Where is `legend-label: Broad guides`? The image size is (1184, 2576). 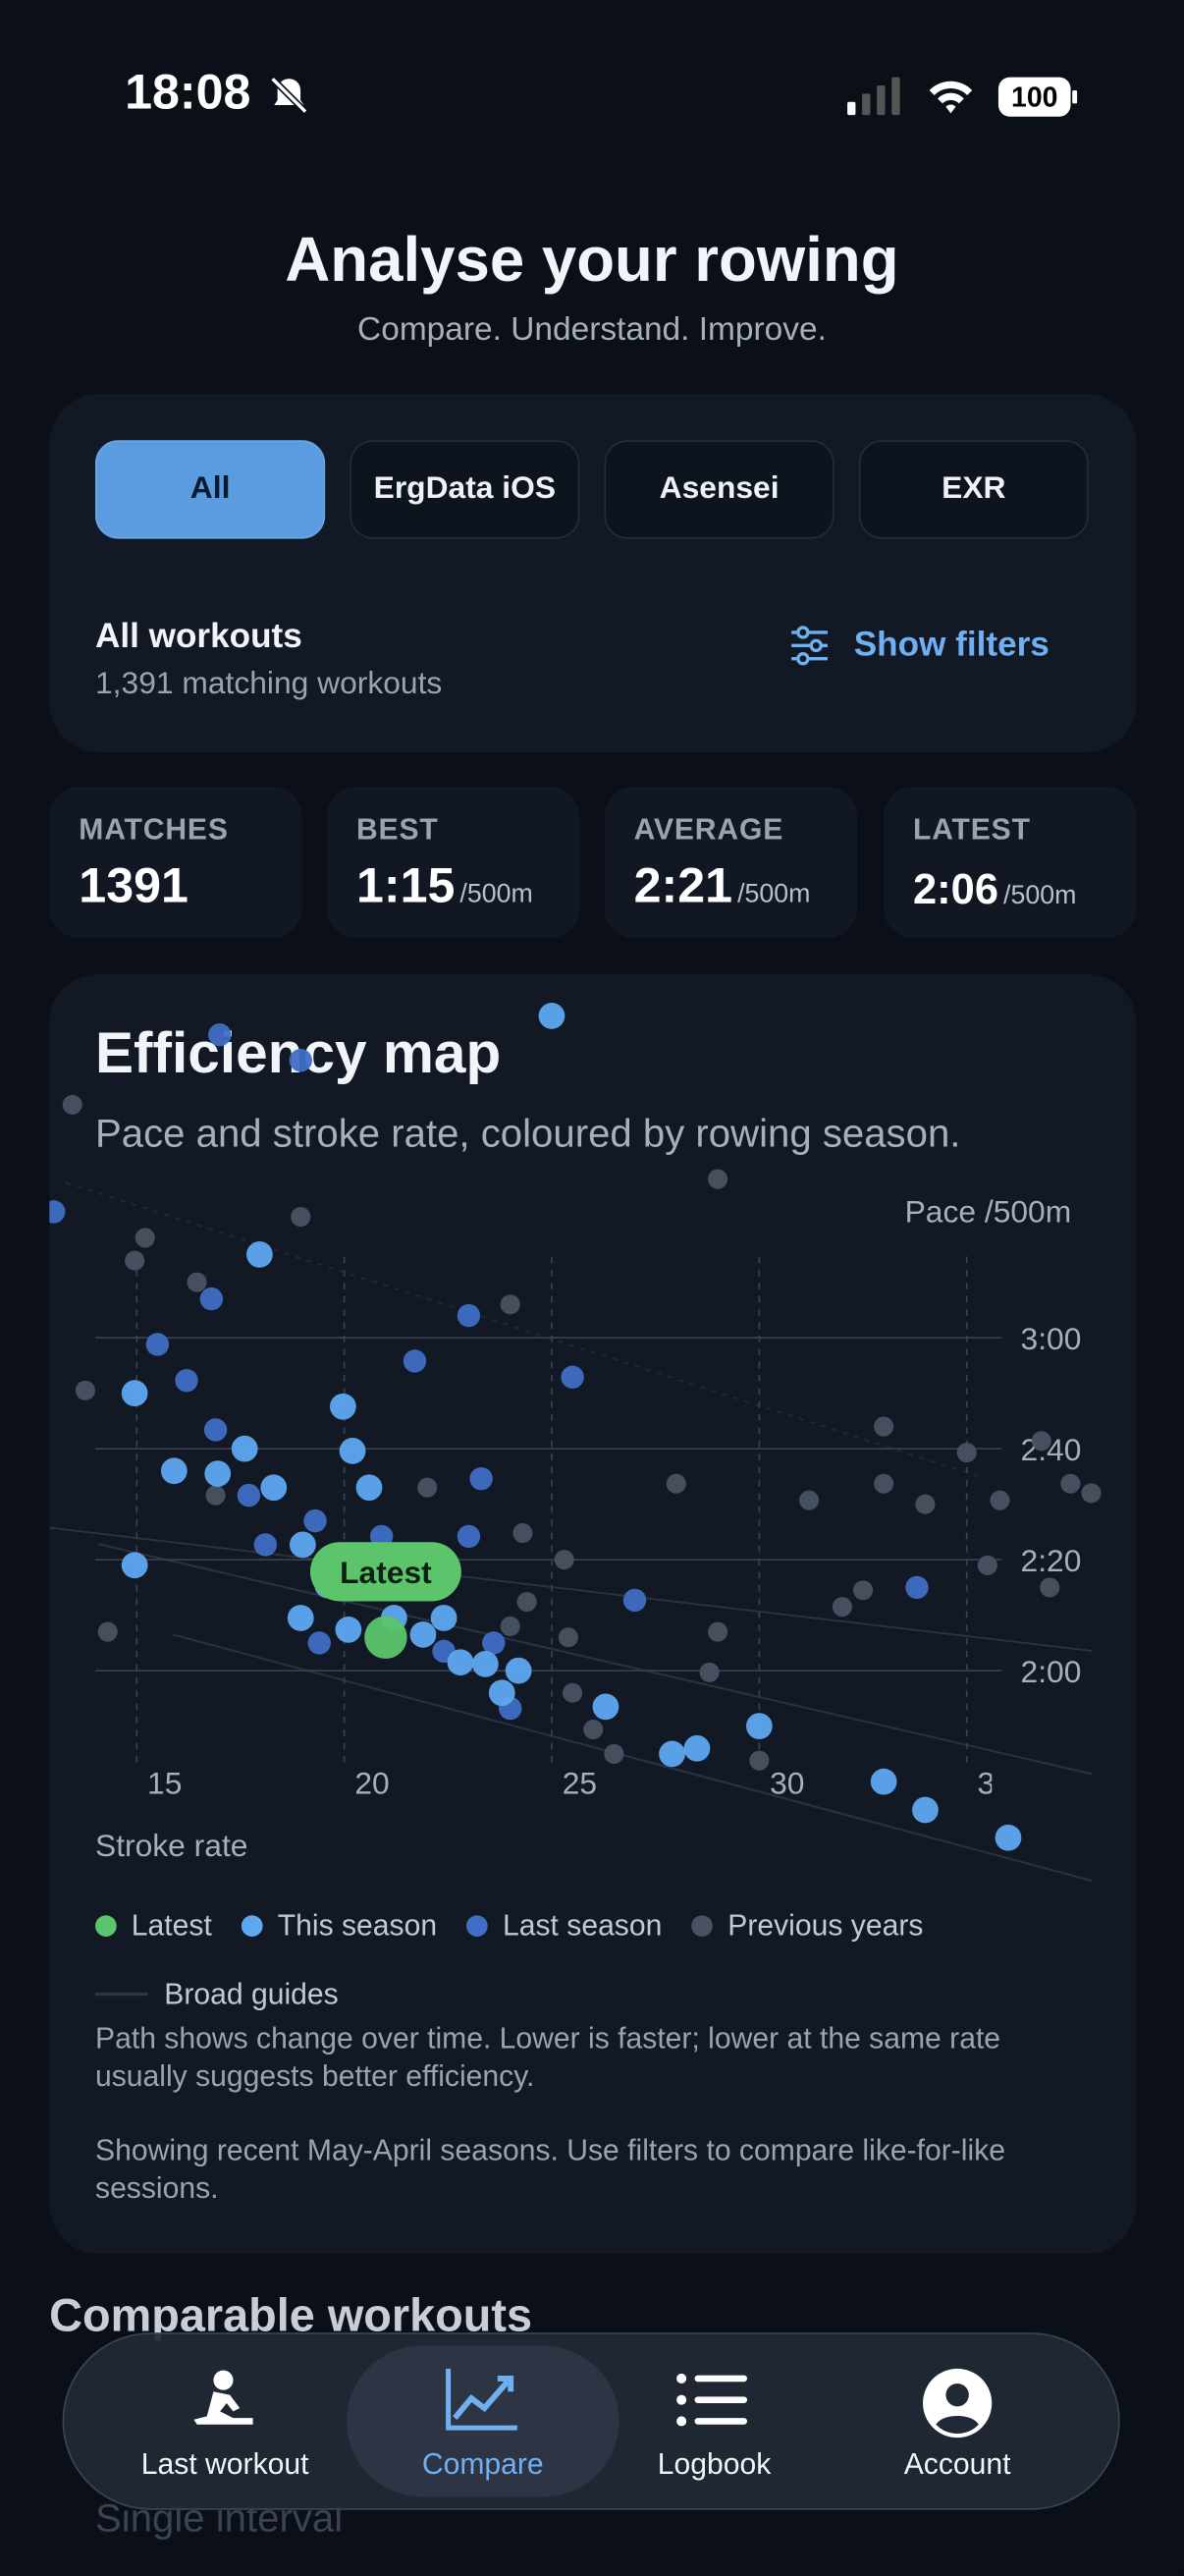
legend-label: Broad guides is located at coordinates (252, 1993).